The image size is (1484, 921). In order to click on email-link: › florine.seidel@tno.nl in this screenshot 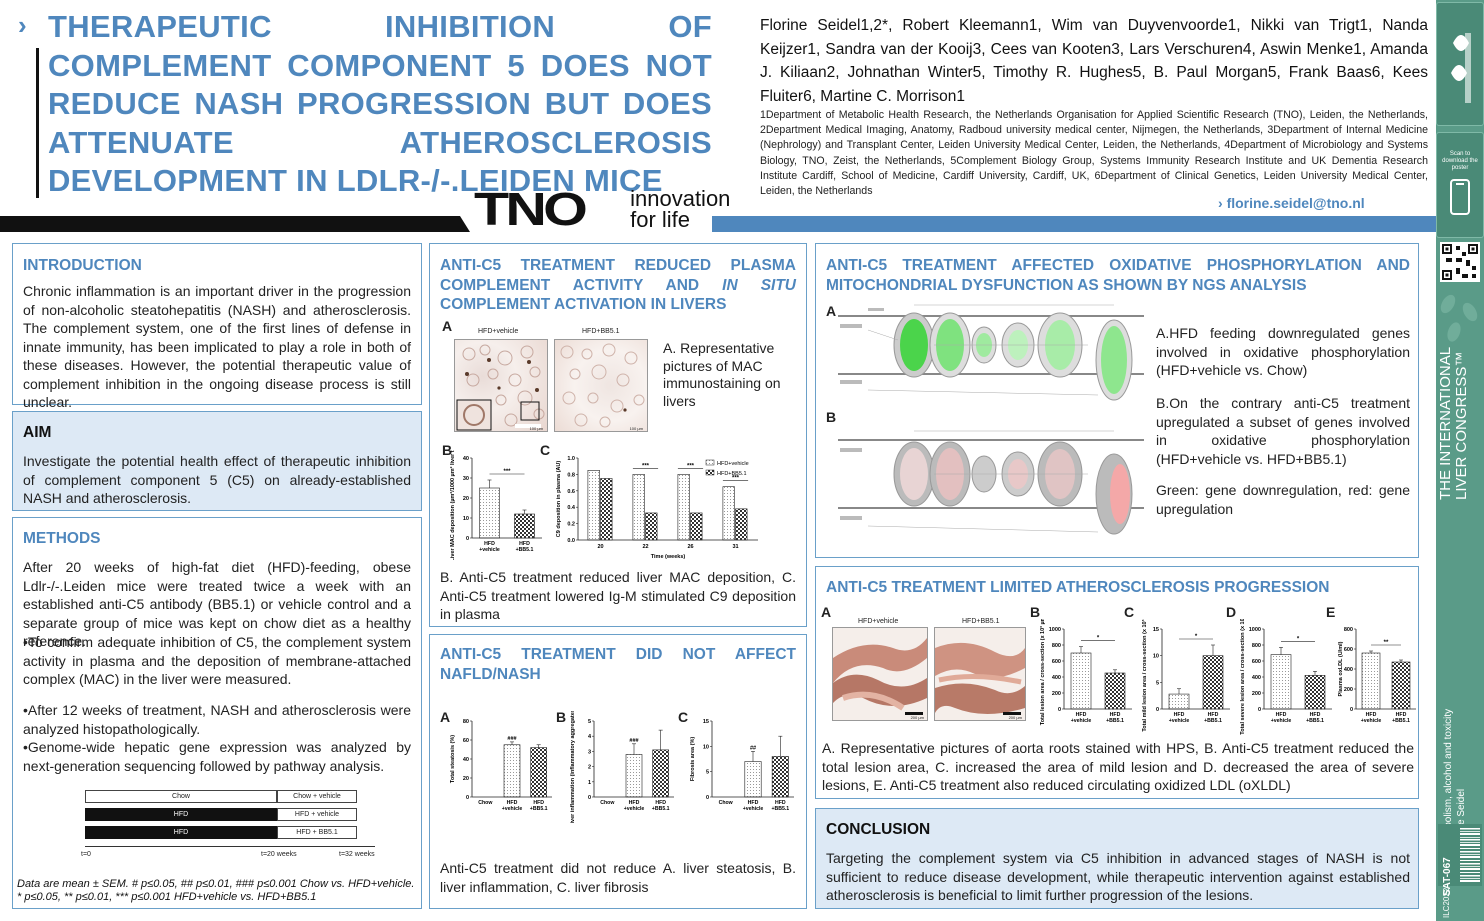, I will do `click(1291, 203)`.